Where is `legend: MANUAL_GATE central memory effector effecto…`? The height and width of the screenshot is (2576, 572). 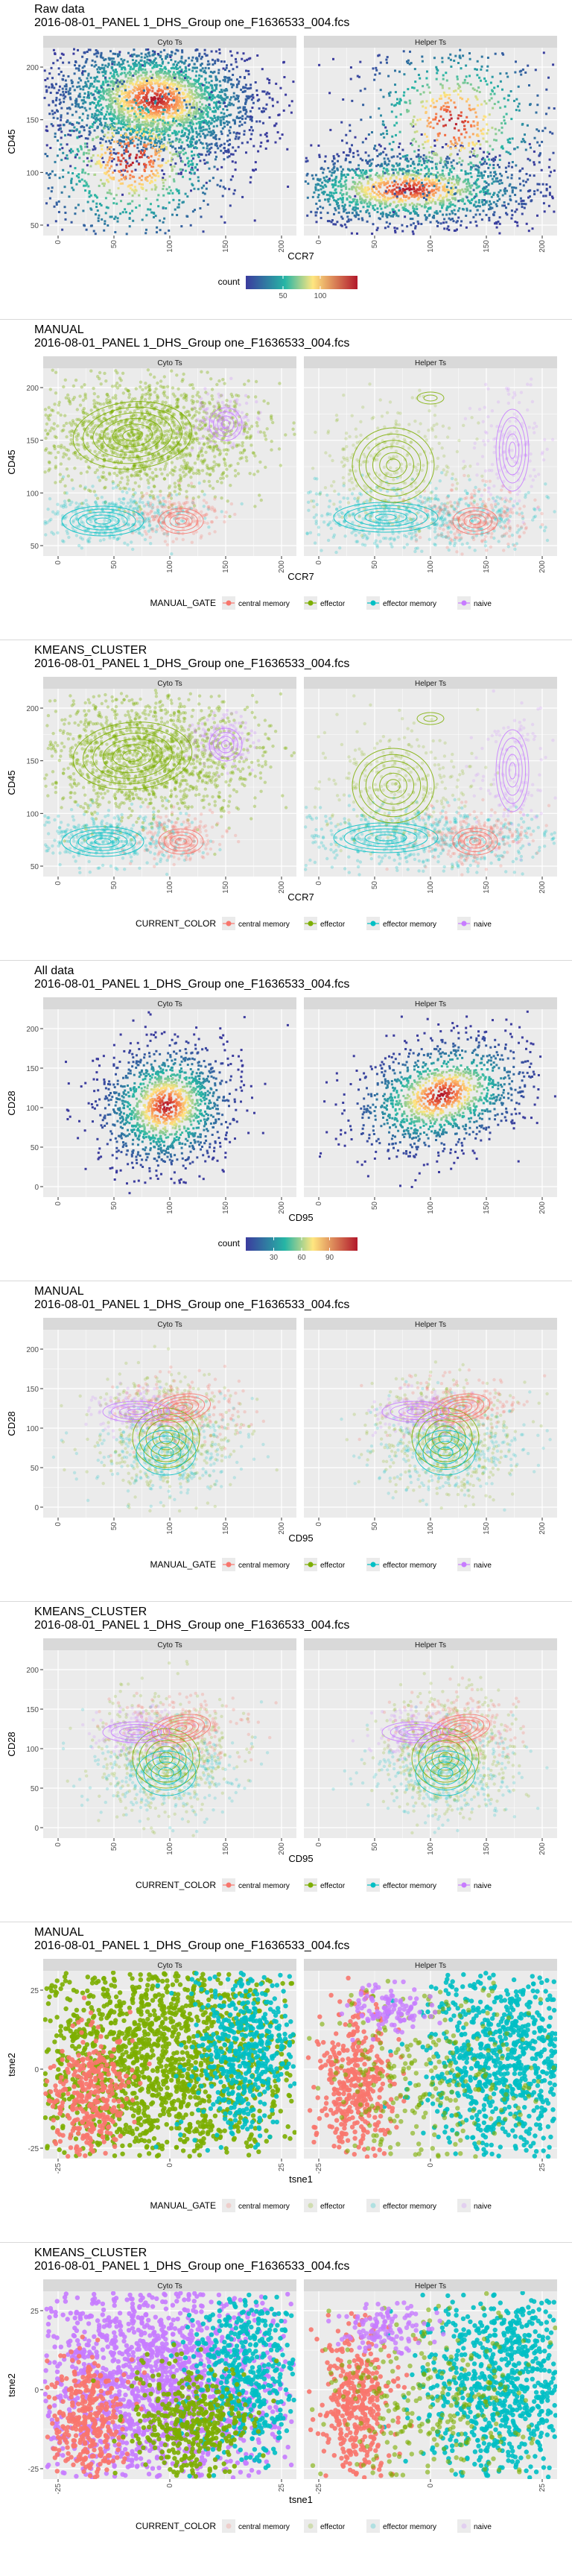 legend: MANUAL_GATE central memory effector effecto… is located at coordinates (321, 1564).